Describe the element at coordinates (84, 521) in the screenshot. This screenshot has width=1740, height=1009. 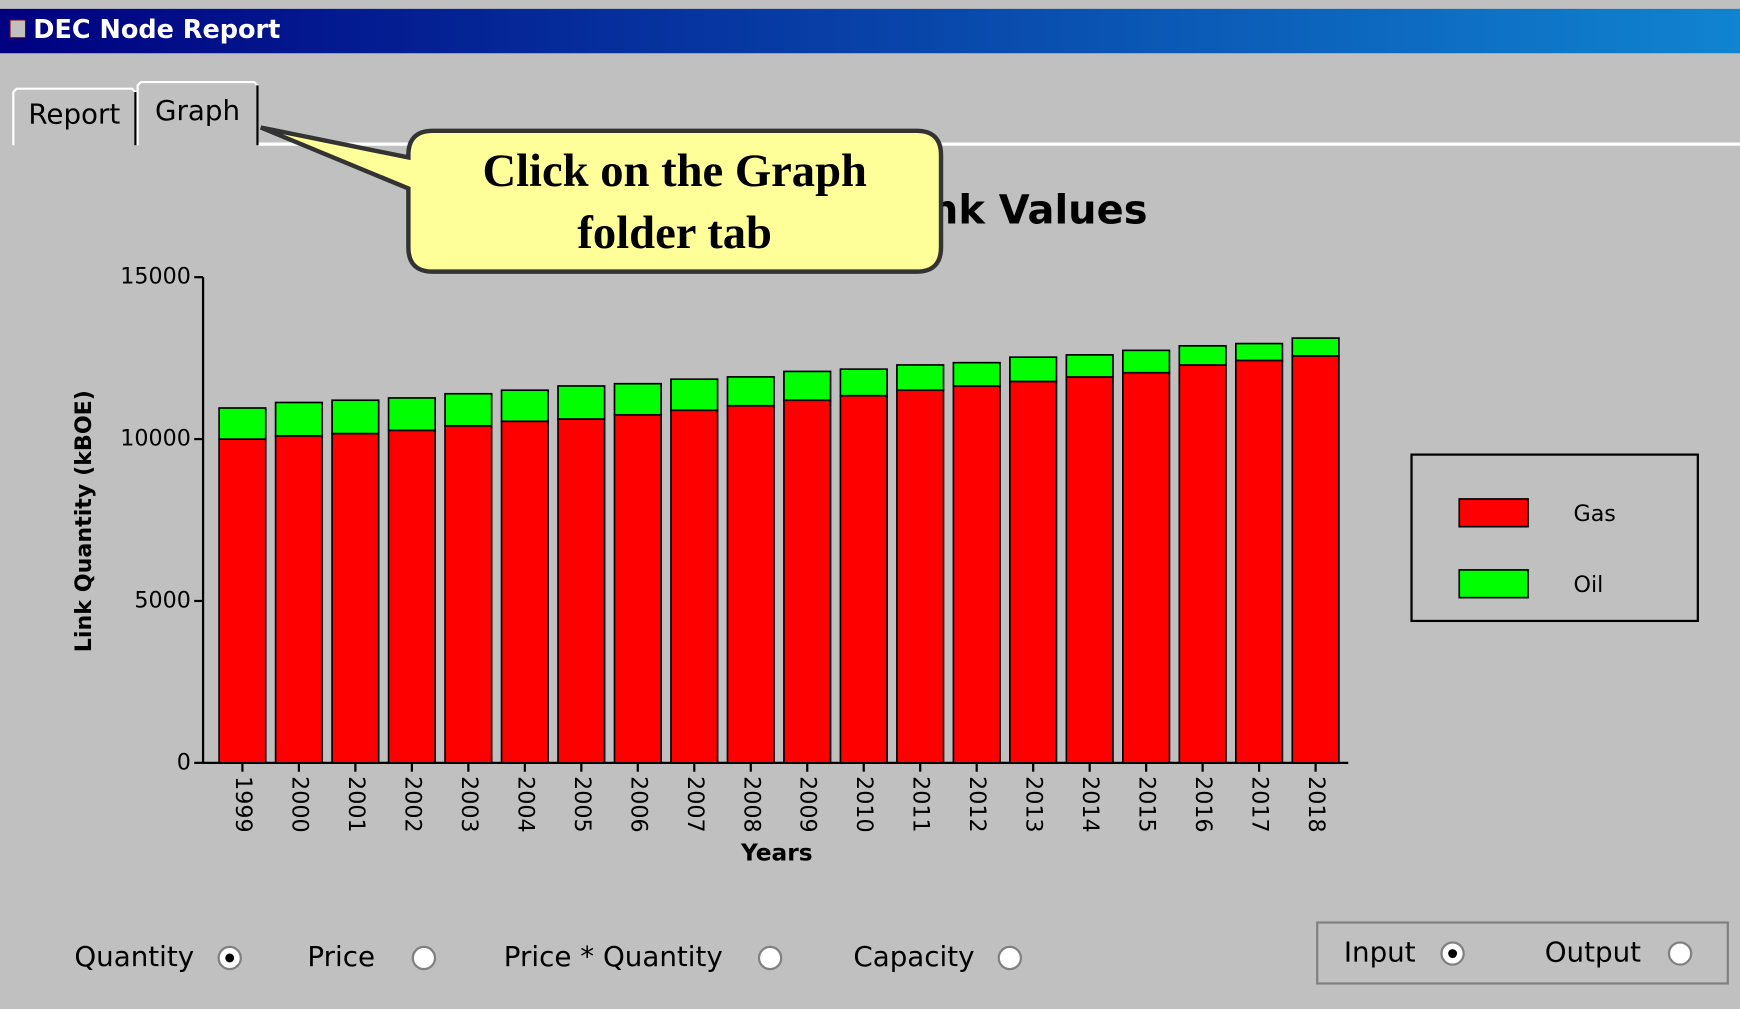
I see `y-axis-label: Link Quantity (kBOE)` at that location.